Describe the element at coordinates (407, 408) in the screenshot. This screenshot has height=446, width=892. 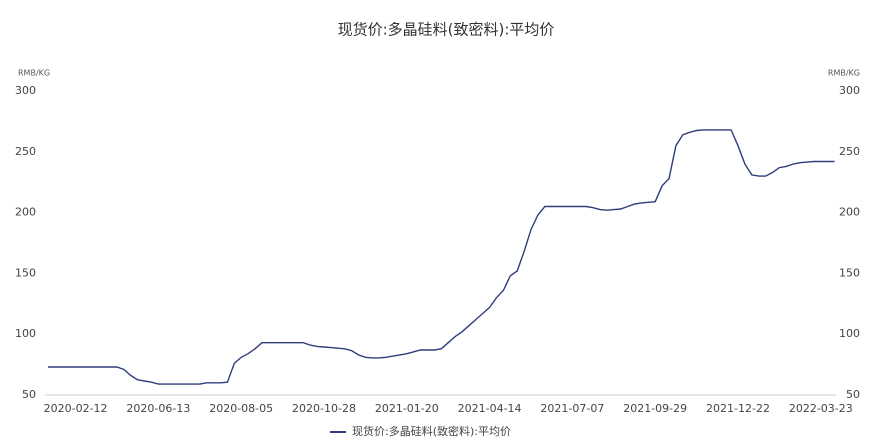
I see `x-tick-label: 2021-01-20` at that location.